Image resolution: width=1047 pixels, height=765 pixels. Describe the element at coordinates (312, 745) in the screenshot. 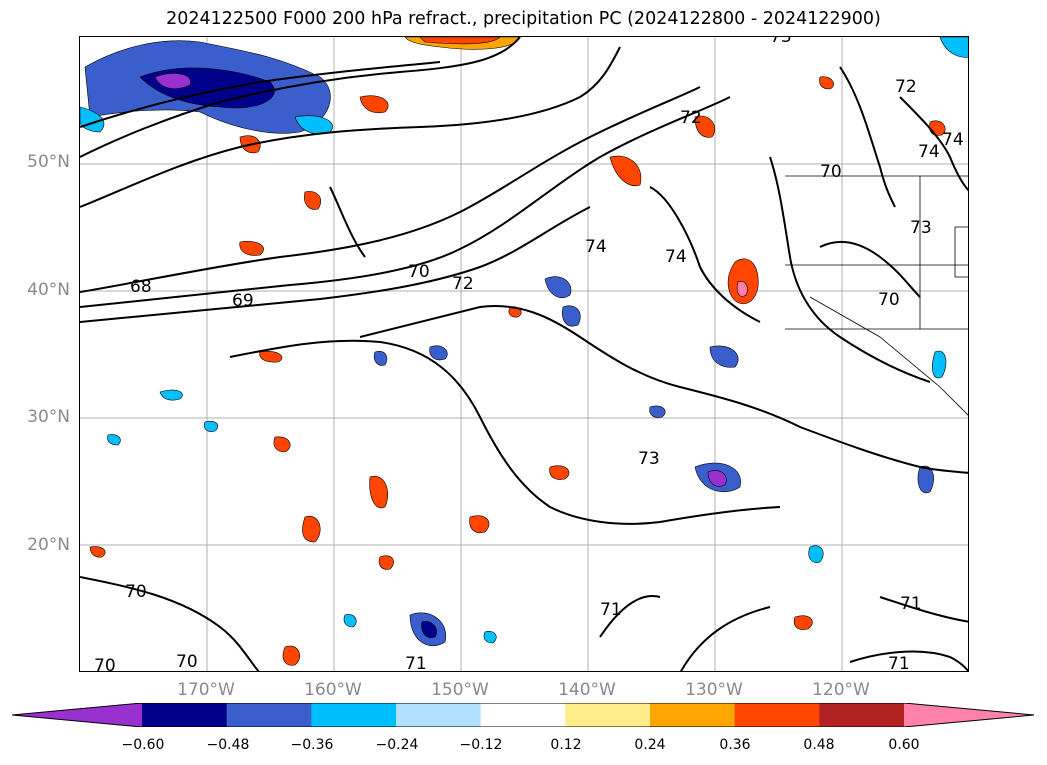

I see `colorbar-tick: −0.36` at that location.